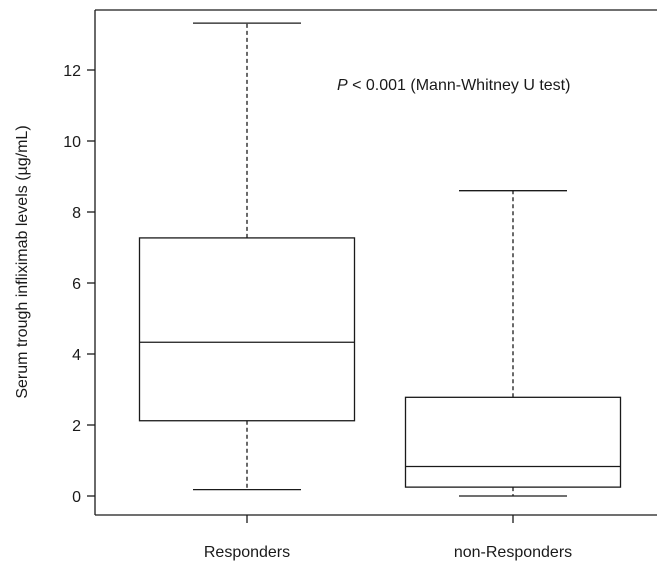  Describe the element at coordinates (72, 142) in the screenshot. I see `y-tick-label: 10` at that location.